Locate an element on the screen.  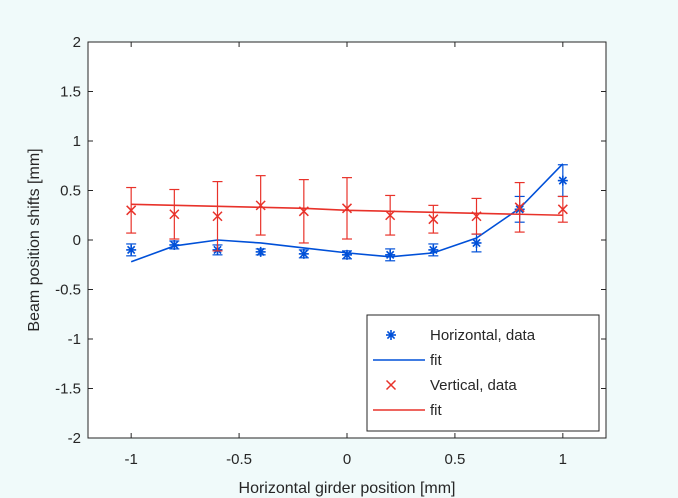
y-tick-label: -1.5 is located at coordinates (68, 389).